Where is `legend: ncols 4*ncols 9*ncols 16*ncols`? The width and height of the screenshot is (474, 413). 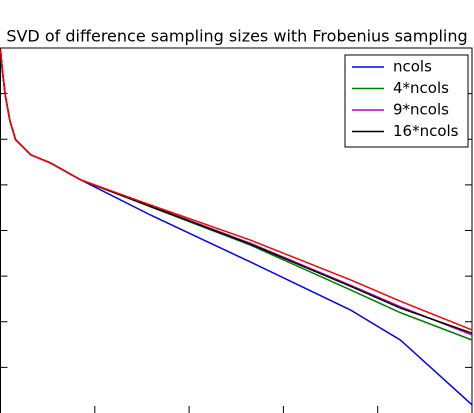
legend: ncols 4*ncols 9*ncols 16*ncols is located at coordinates (406, 101).